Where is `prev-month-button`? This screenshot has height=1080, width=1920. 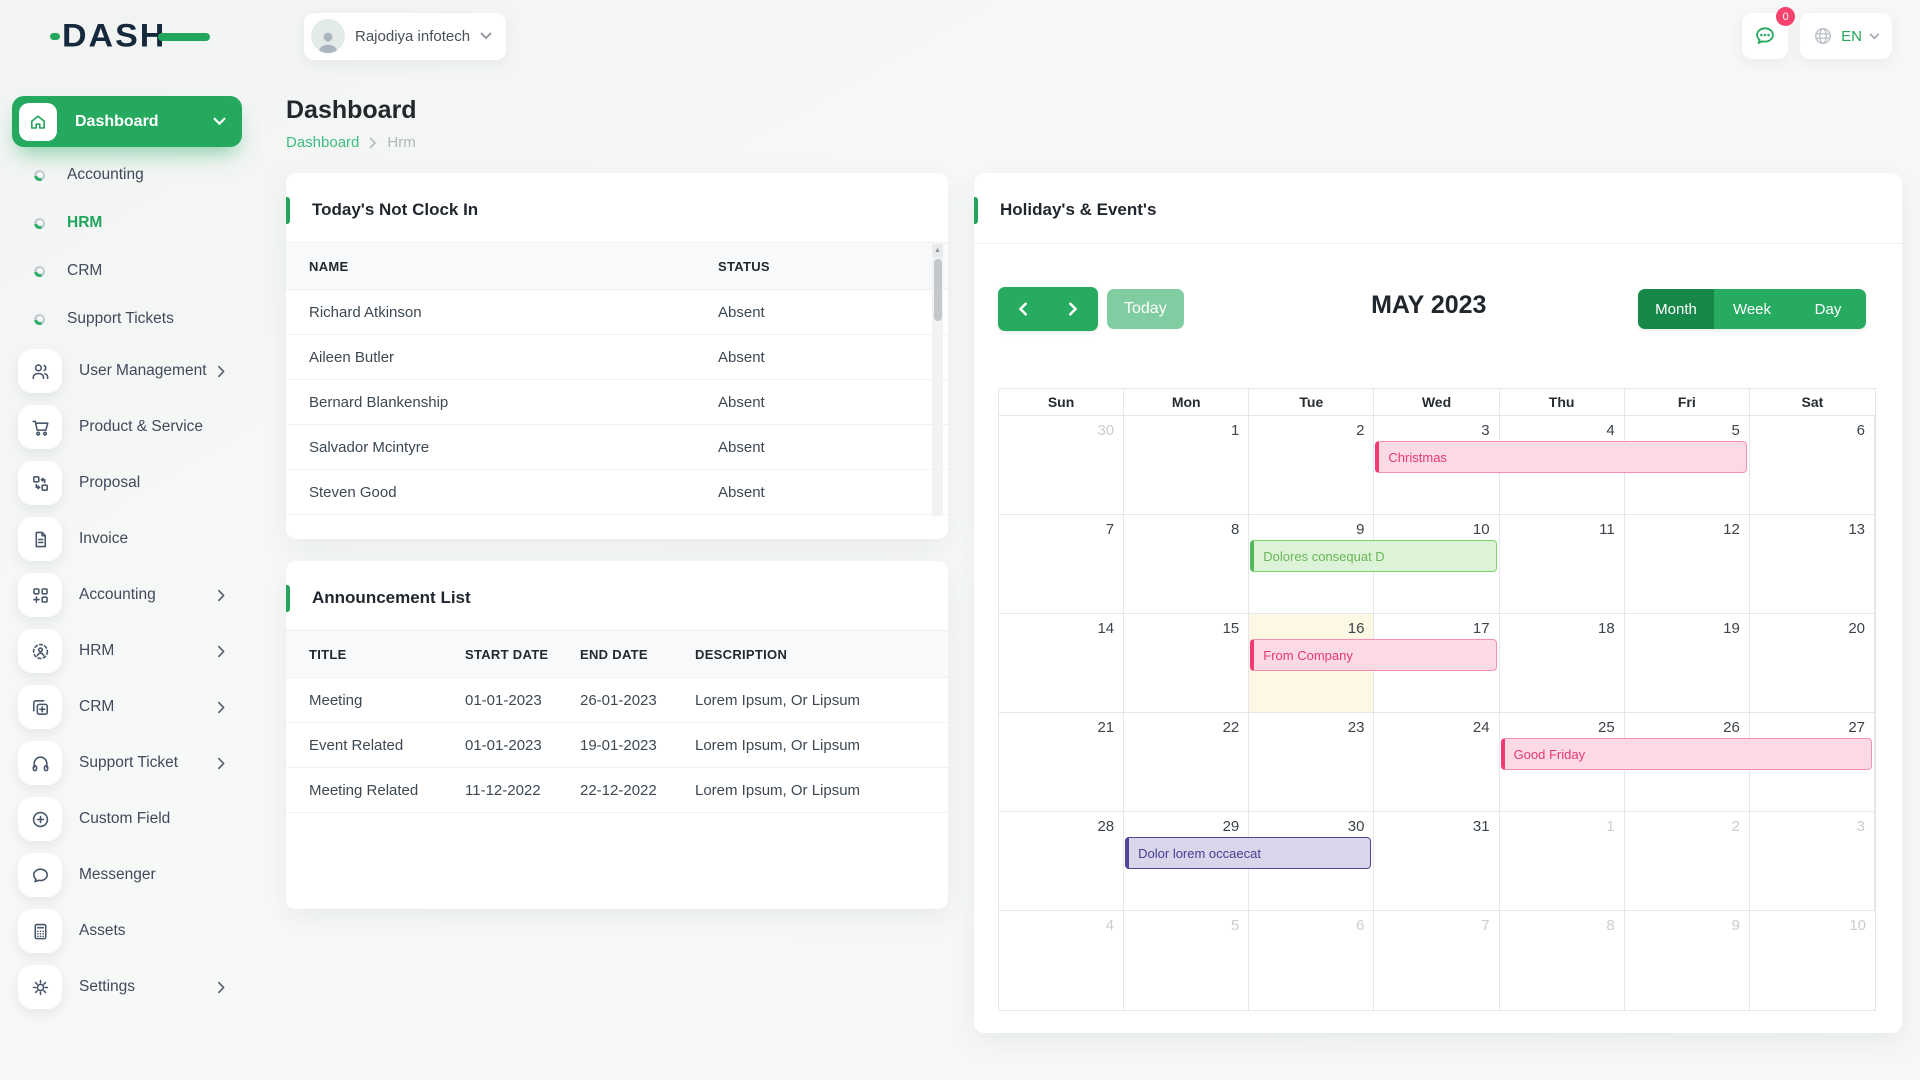 prev-month-button is located at coordinates (1023, 309).